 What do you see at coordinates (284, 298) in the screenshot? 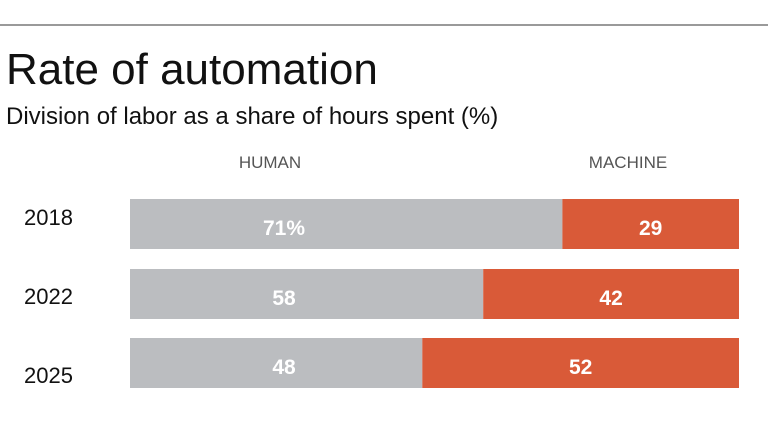
I see `data-label-human: 58` at bounding box center [284, 298].